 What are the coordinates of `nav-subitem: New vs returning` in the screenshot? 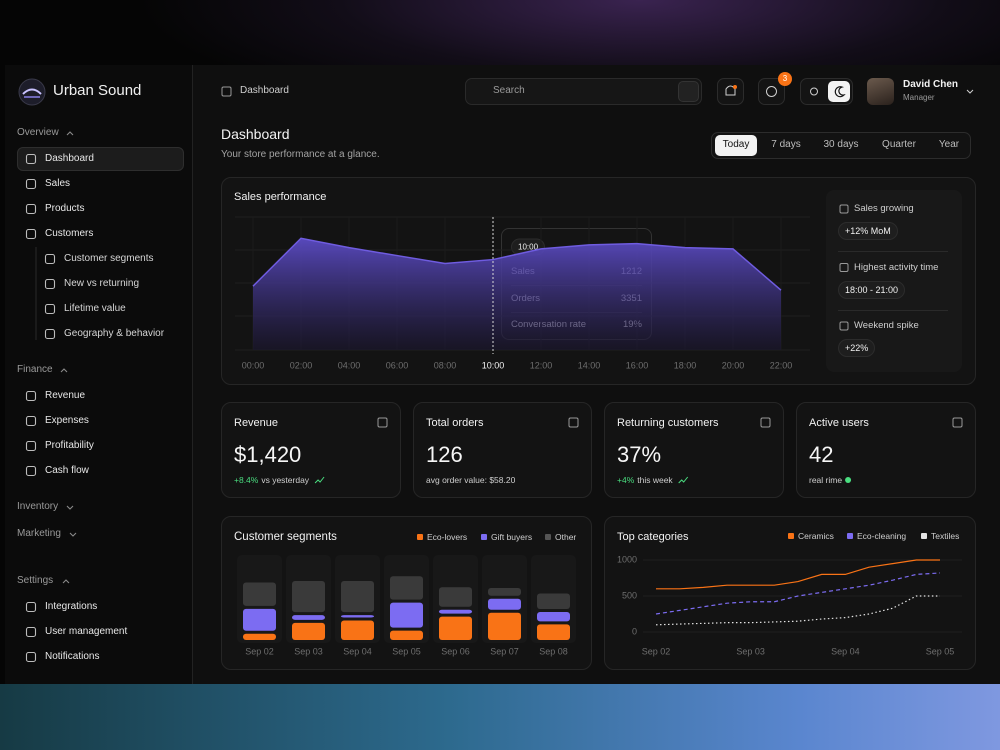 It's located at (102, 283).